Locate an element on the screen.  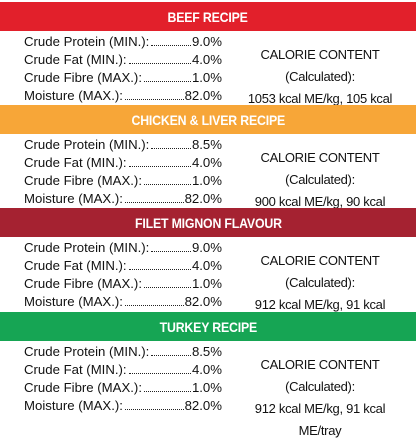
recipe-title: TURKEY RECIPE is located at coordinates (208, 326).